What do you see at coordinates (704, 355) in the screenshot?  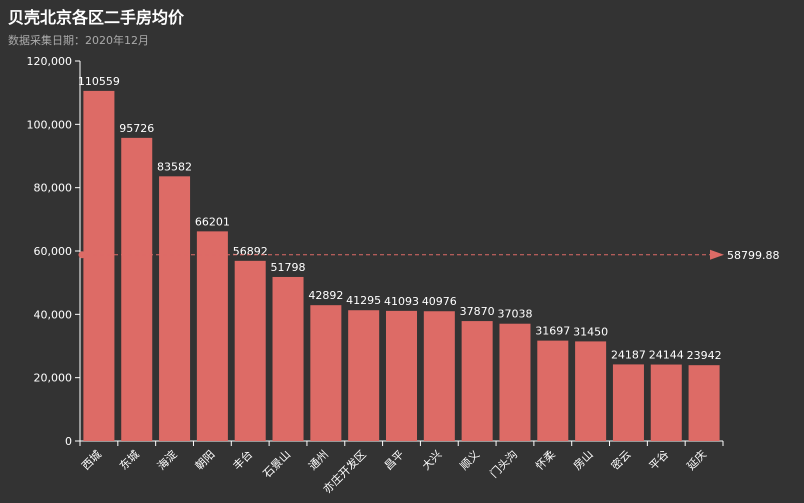 I see `bar-value-label: 23942` at bounding box center [704, 355].